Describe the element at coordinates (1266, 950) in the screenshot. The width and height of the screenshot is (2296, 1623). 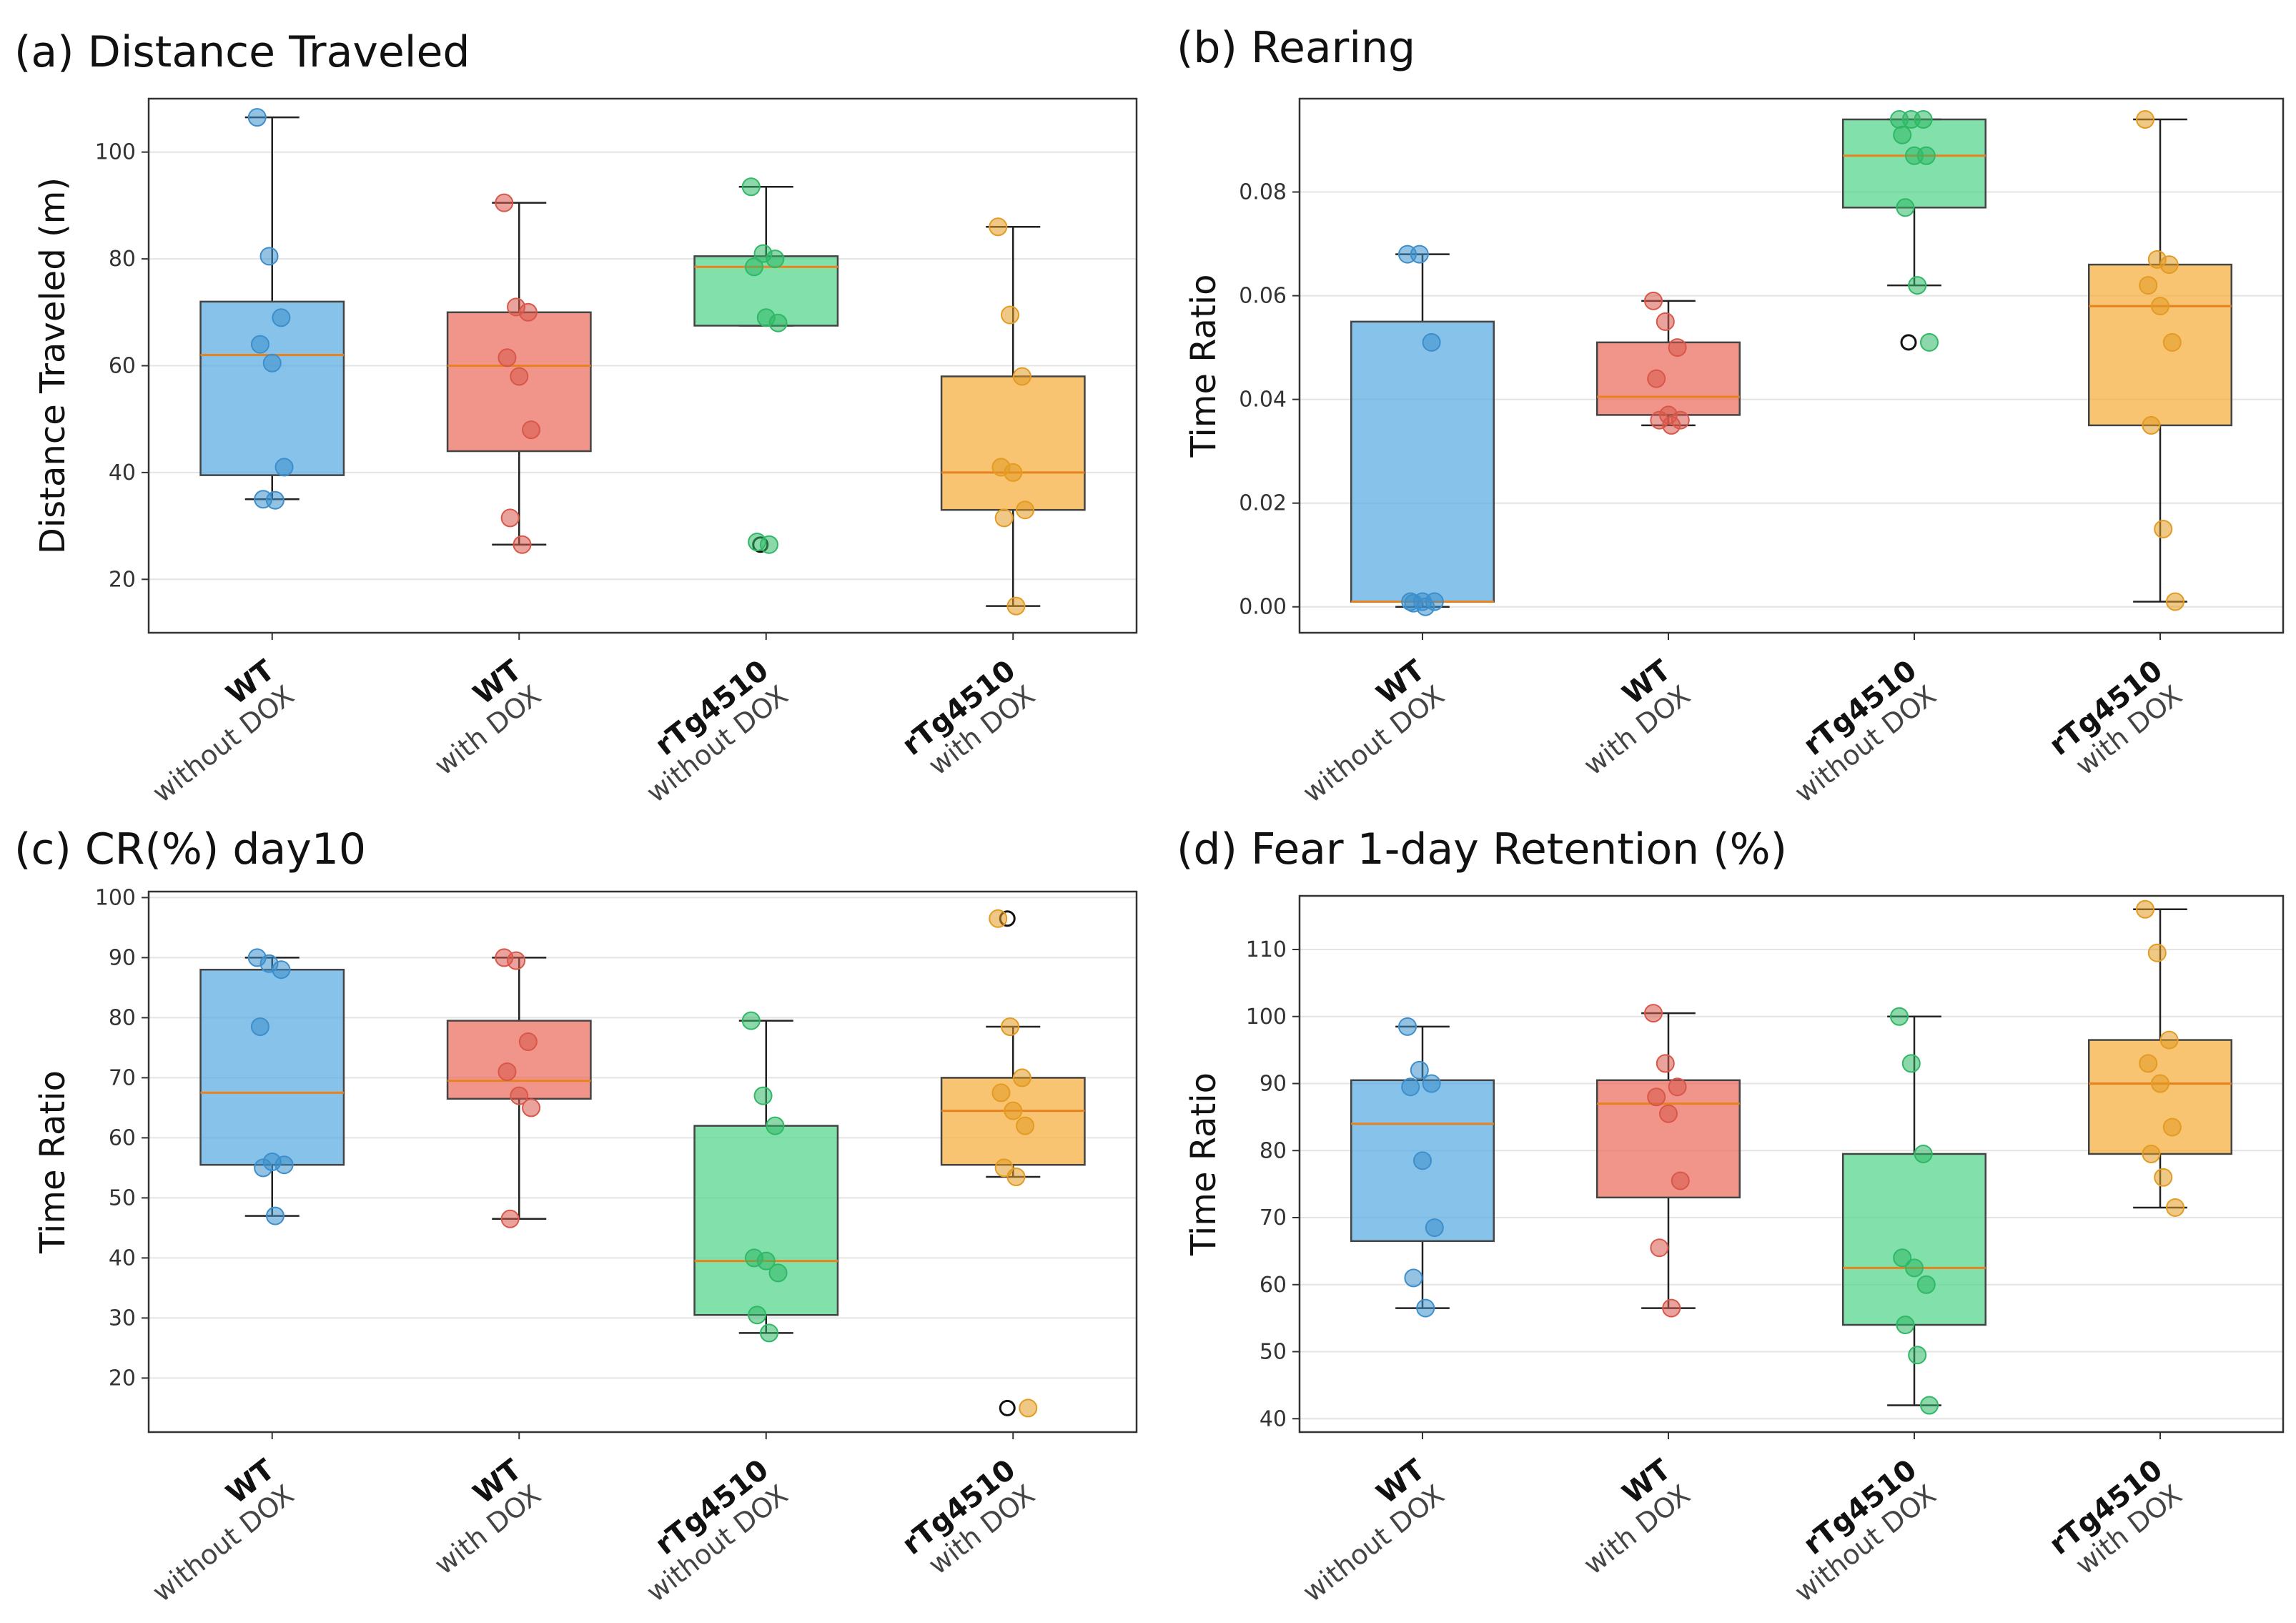
I see `y-tick-label: 110` at that location.